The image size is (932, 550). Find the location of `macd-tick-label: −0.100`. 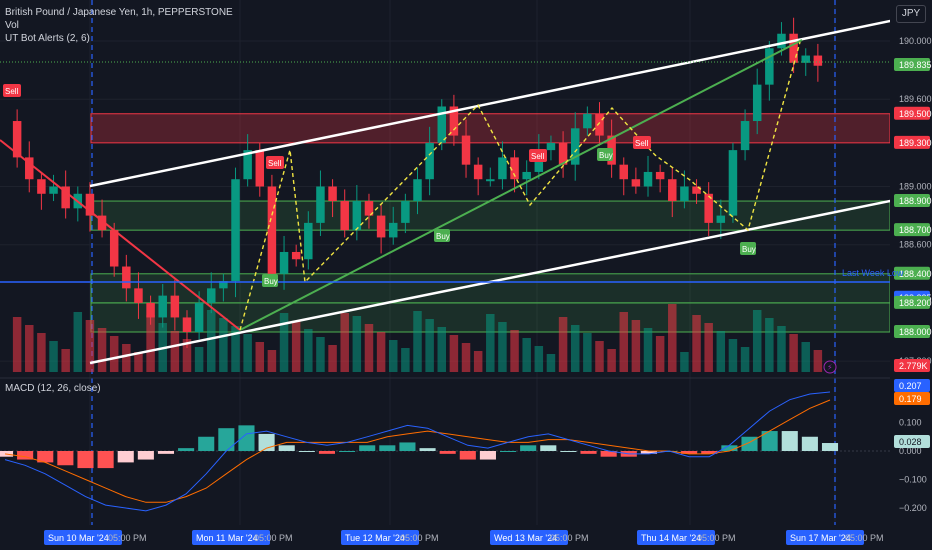

macd-tick-label: −0.100 is located at coordinates (913, 480).